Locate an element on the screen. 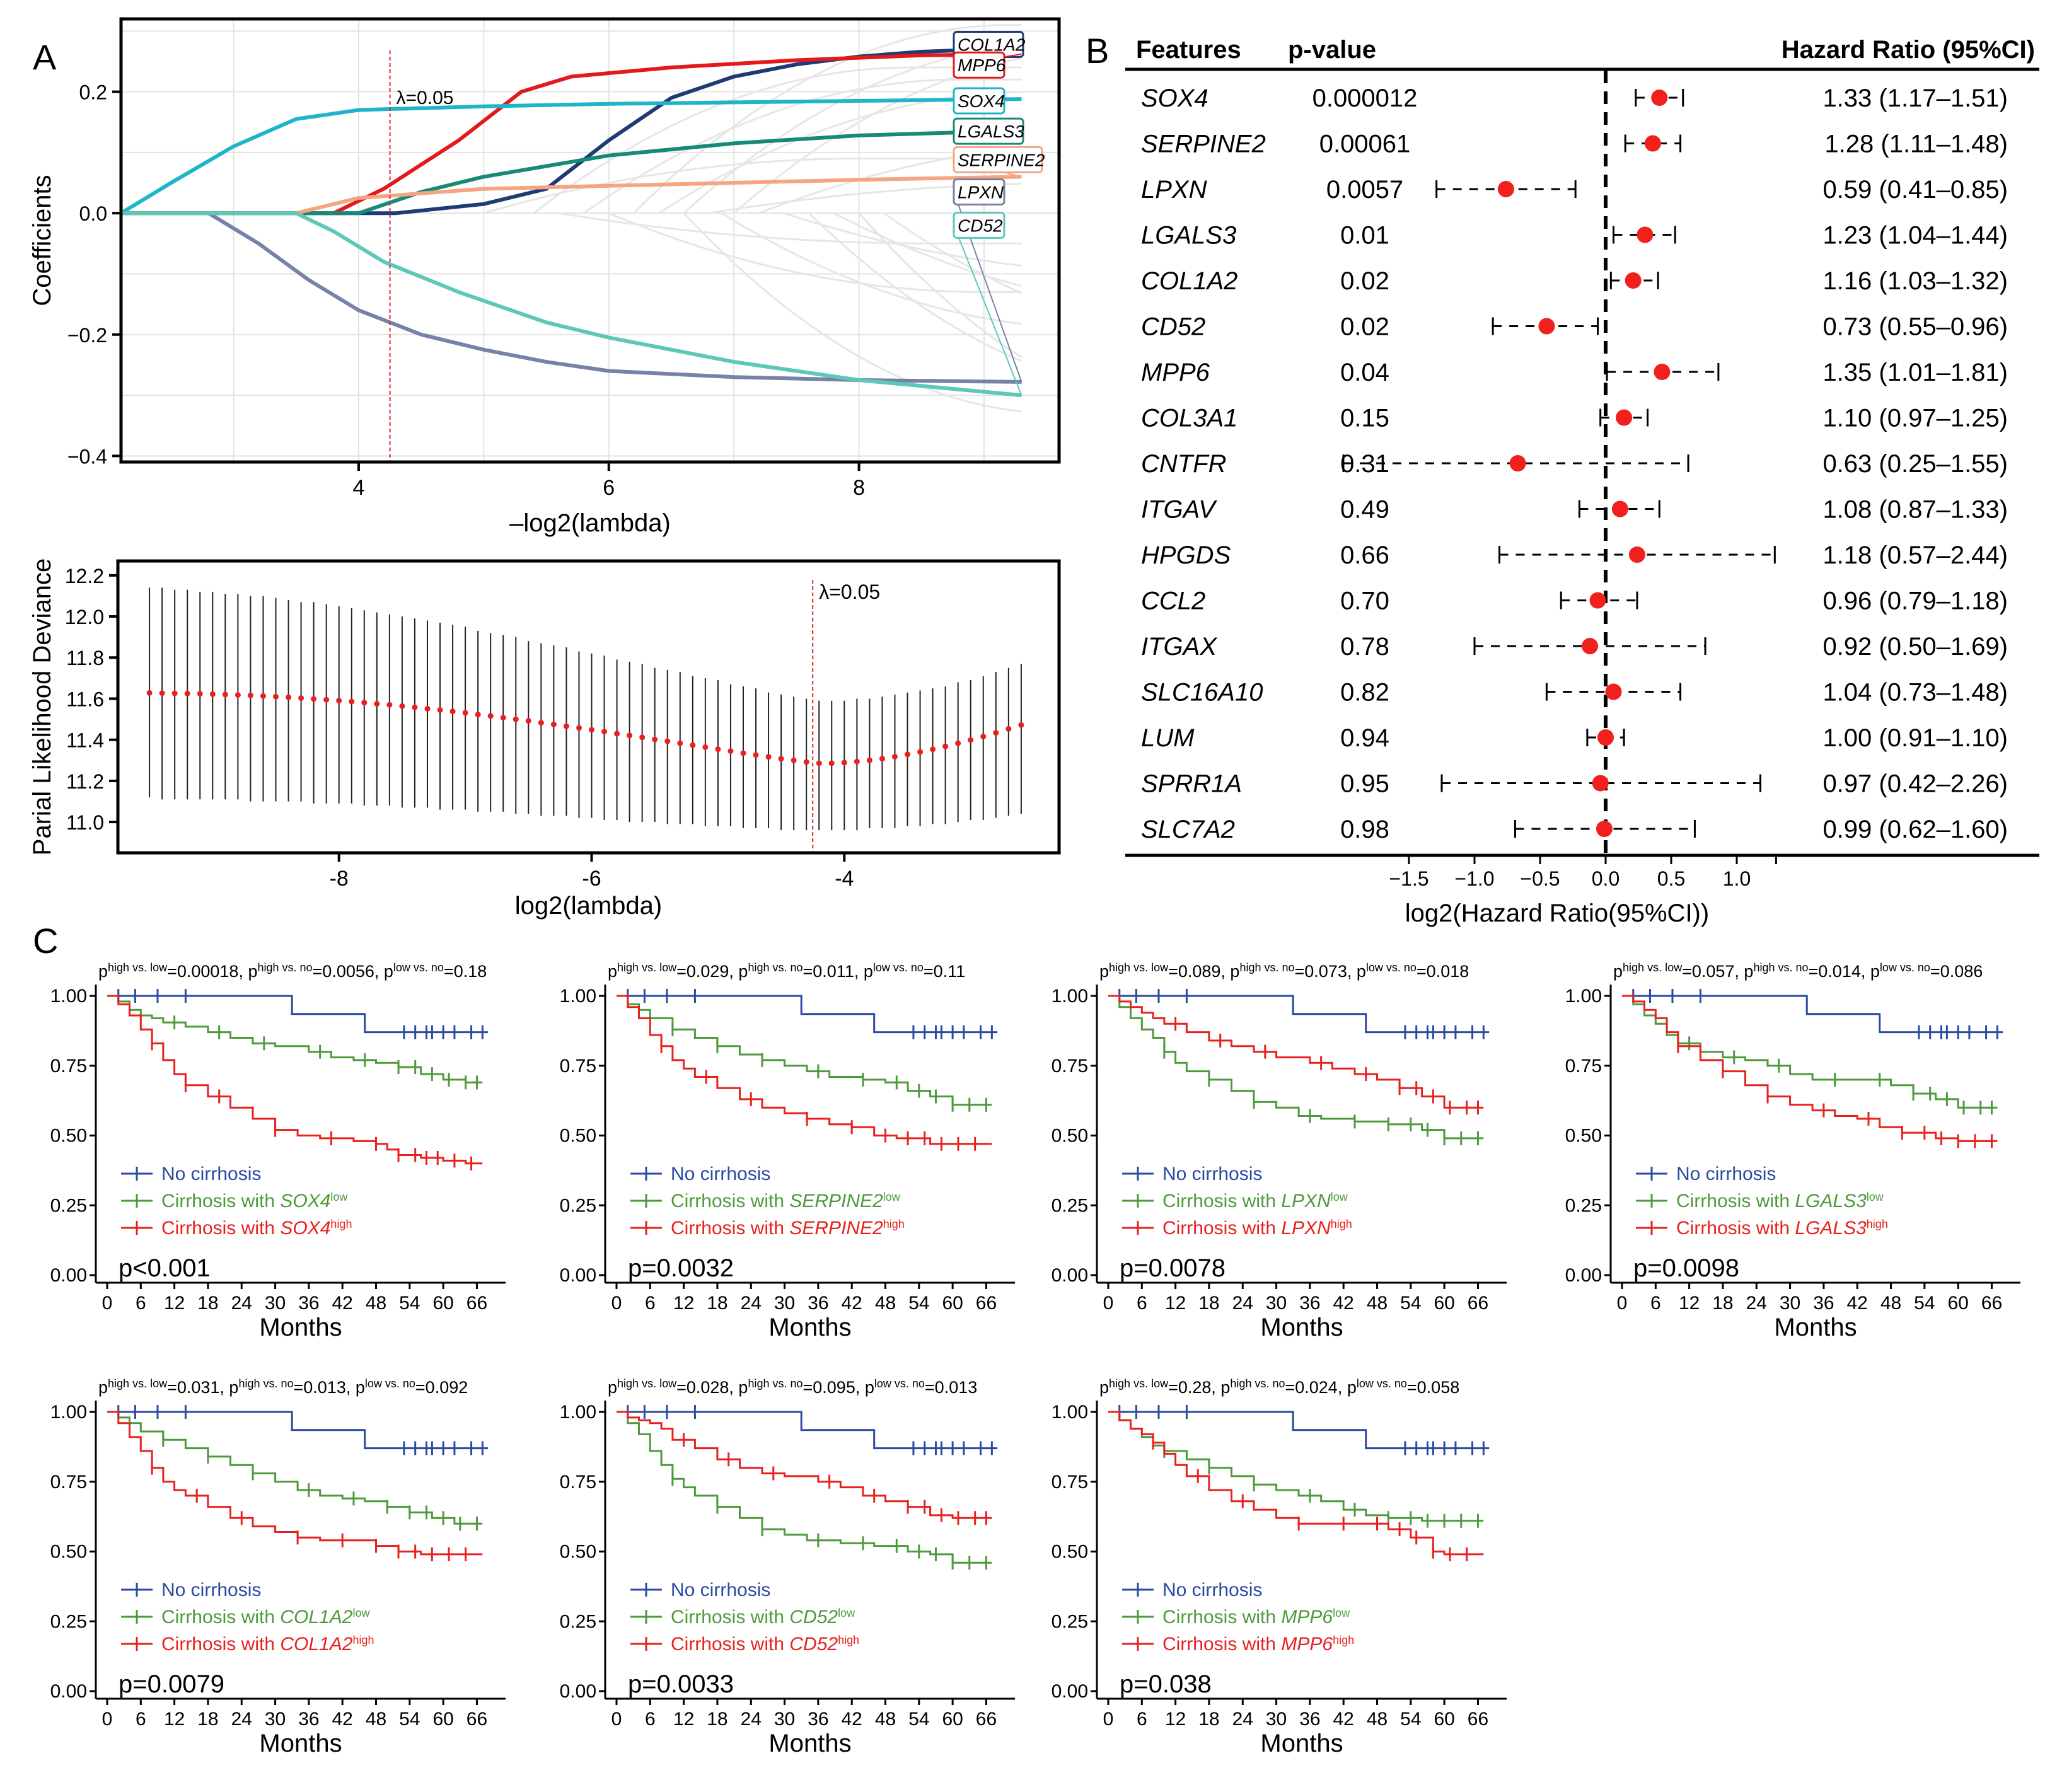 The image size is (2057, 1792). x-tick-label: 66 is located at coordinates (1478, 1720).